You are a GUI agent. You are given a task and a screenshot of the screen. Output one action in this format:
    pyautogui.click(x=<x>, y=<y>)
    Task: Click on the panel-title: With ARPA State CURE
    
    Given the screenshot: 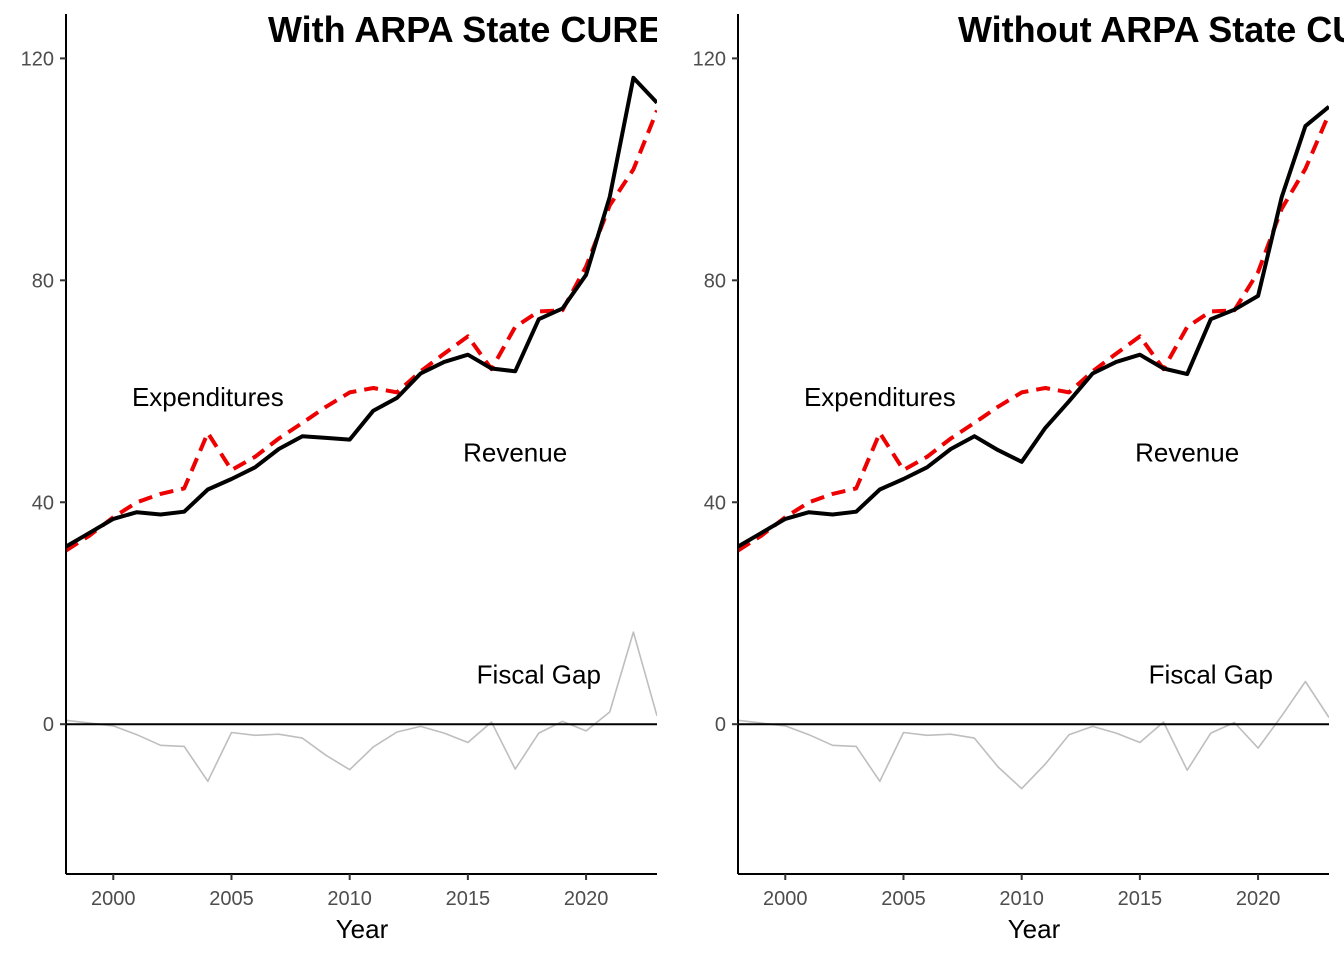 What is the action you would take?
    pyautogui.click(x=465, y=29)
    